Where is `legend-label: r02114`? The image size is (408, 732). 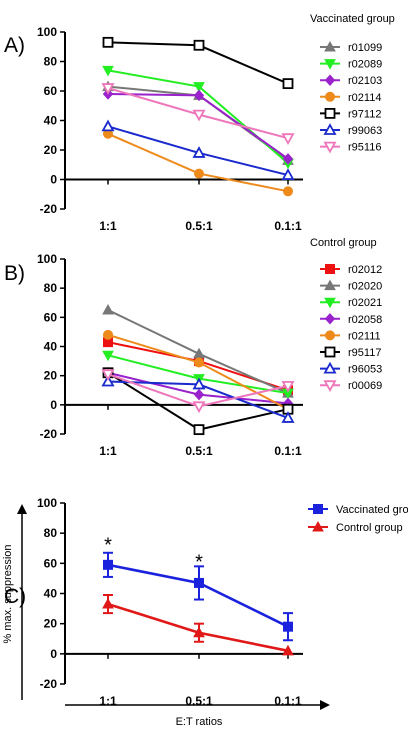
legend-label: r02114 is located at coordinates (364, 98).